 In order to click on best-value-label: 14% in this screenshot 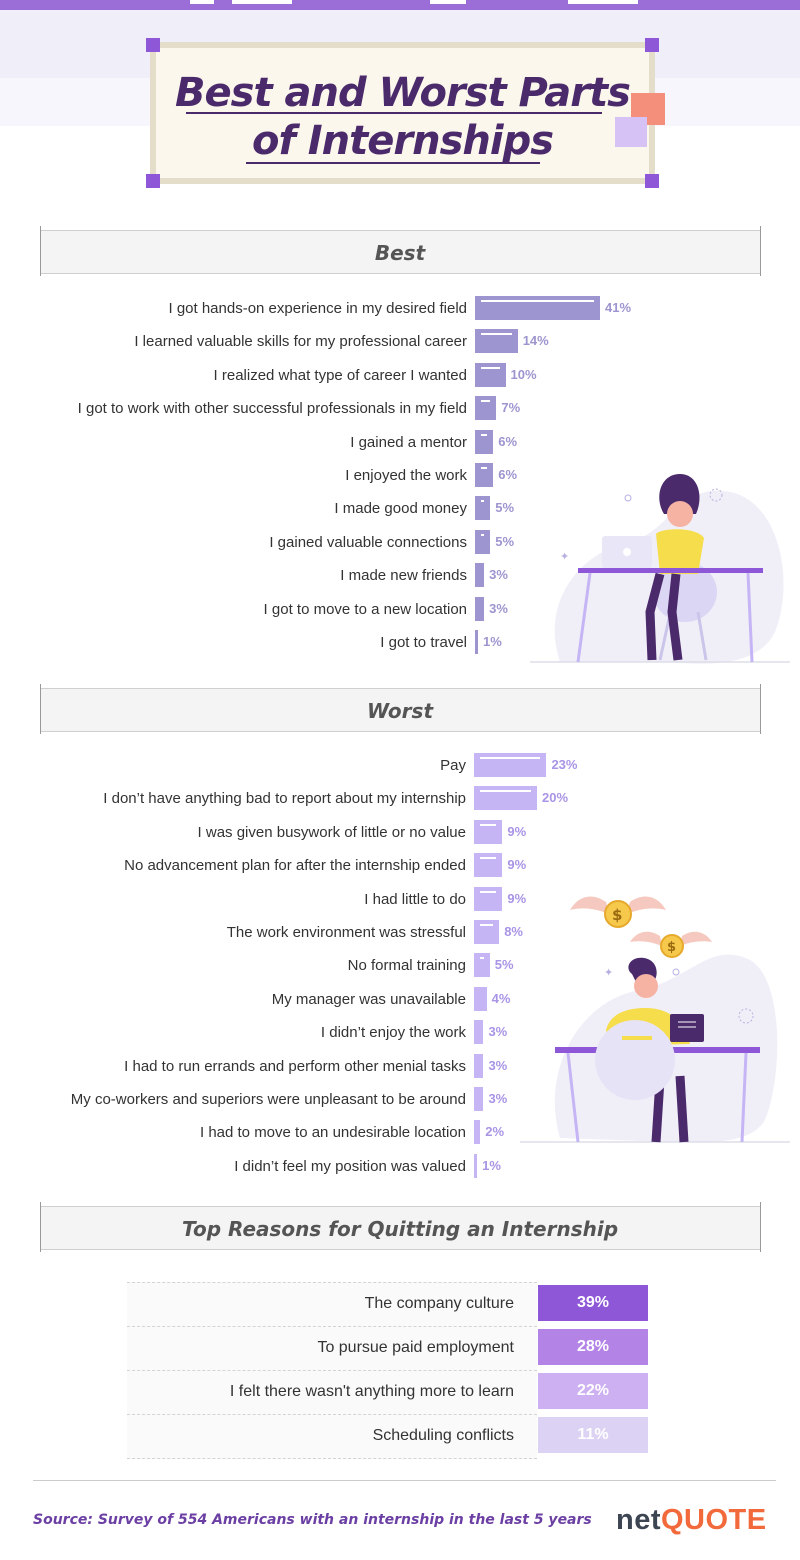, I will do `click(535, 341)`.